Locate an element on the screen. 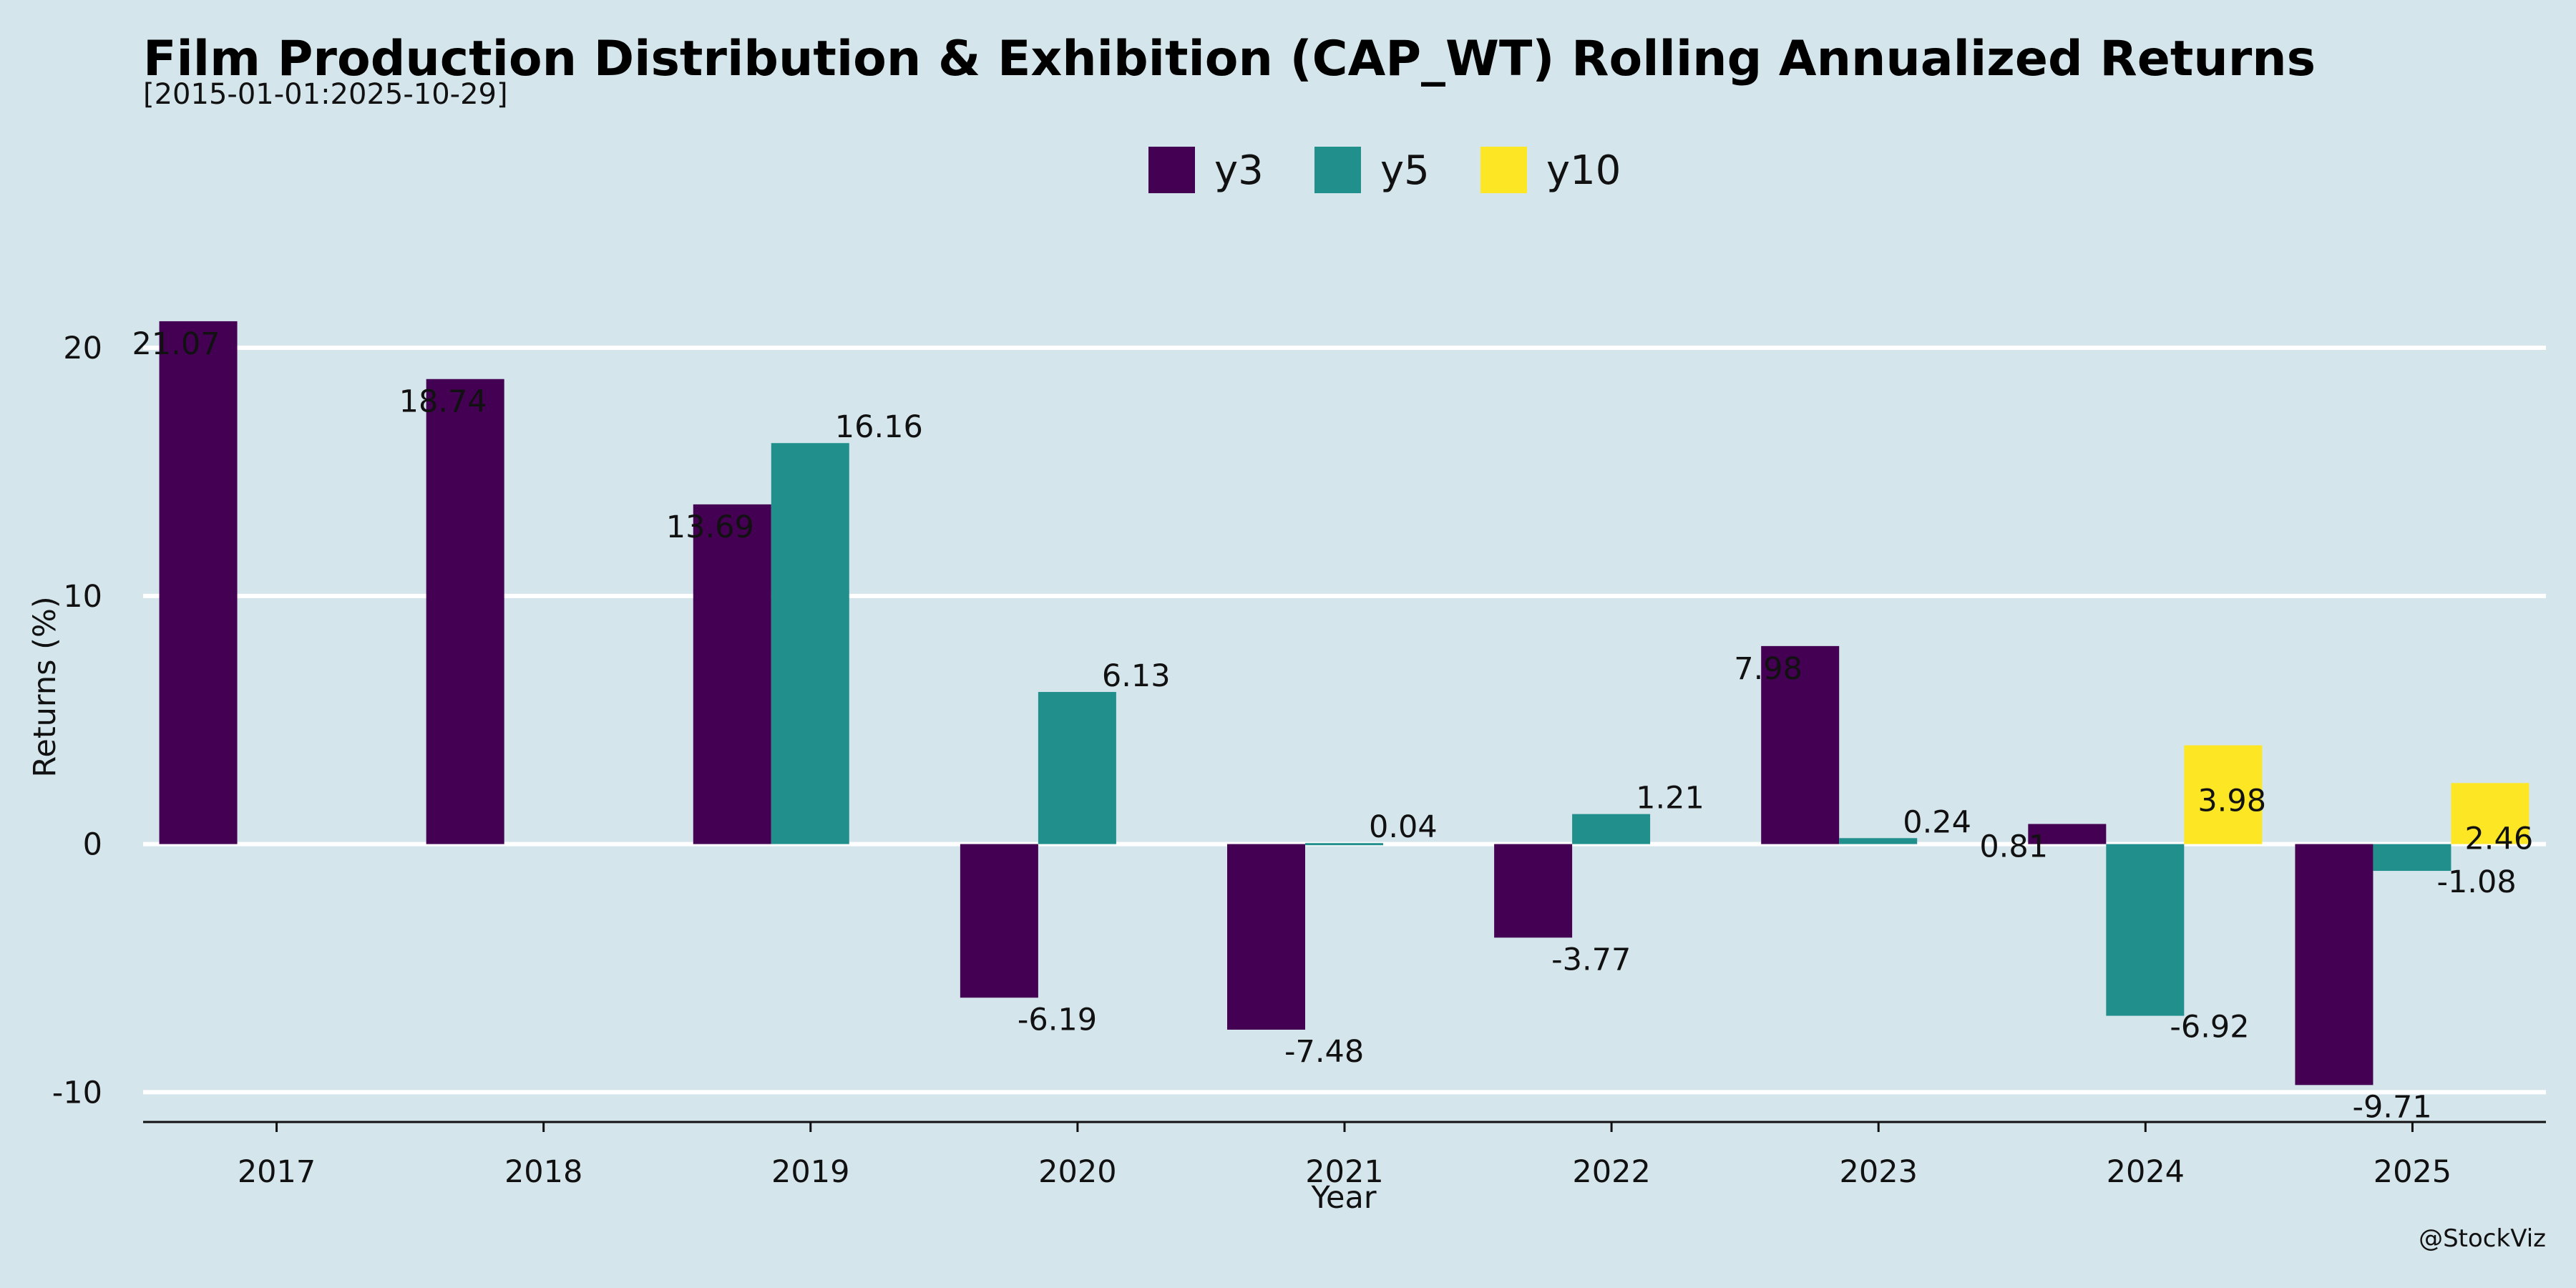 This screenshot has height=1288, width=2576. data-label-y3-2020: -6.19 is located at coordinates (1057, 1020).